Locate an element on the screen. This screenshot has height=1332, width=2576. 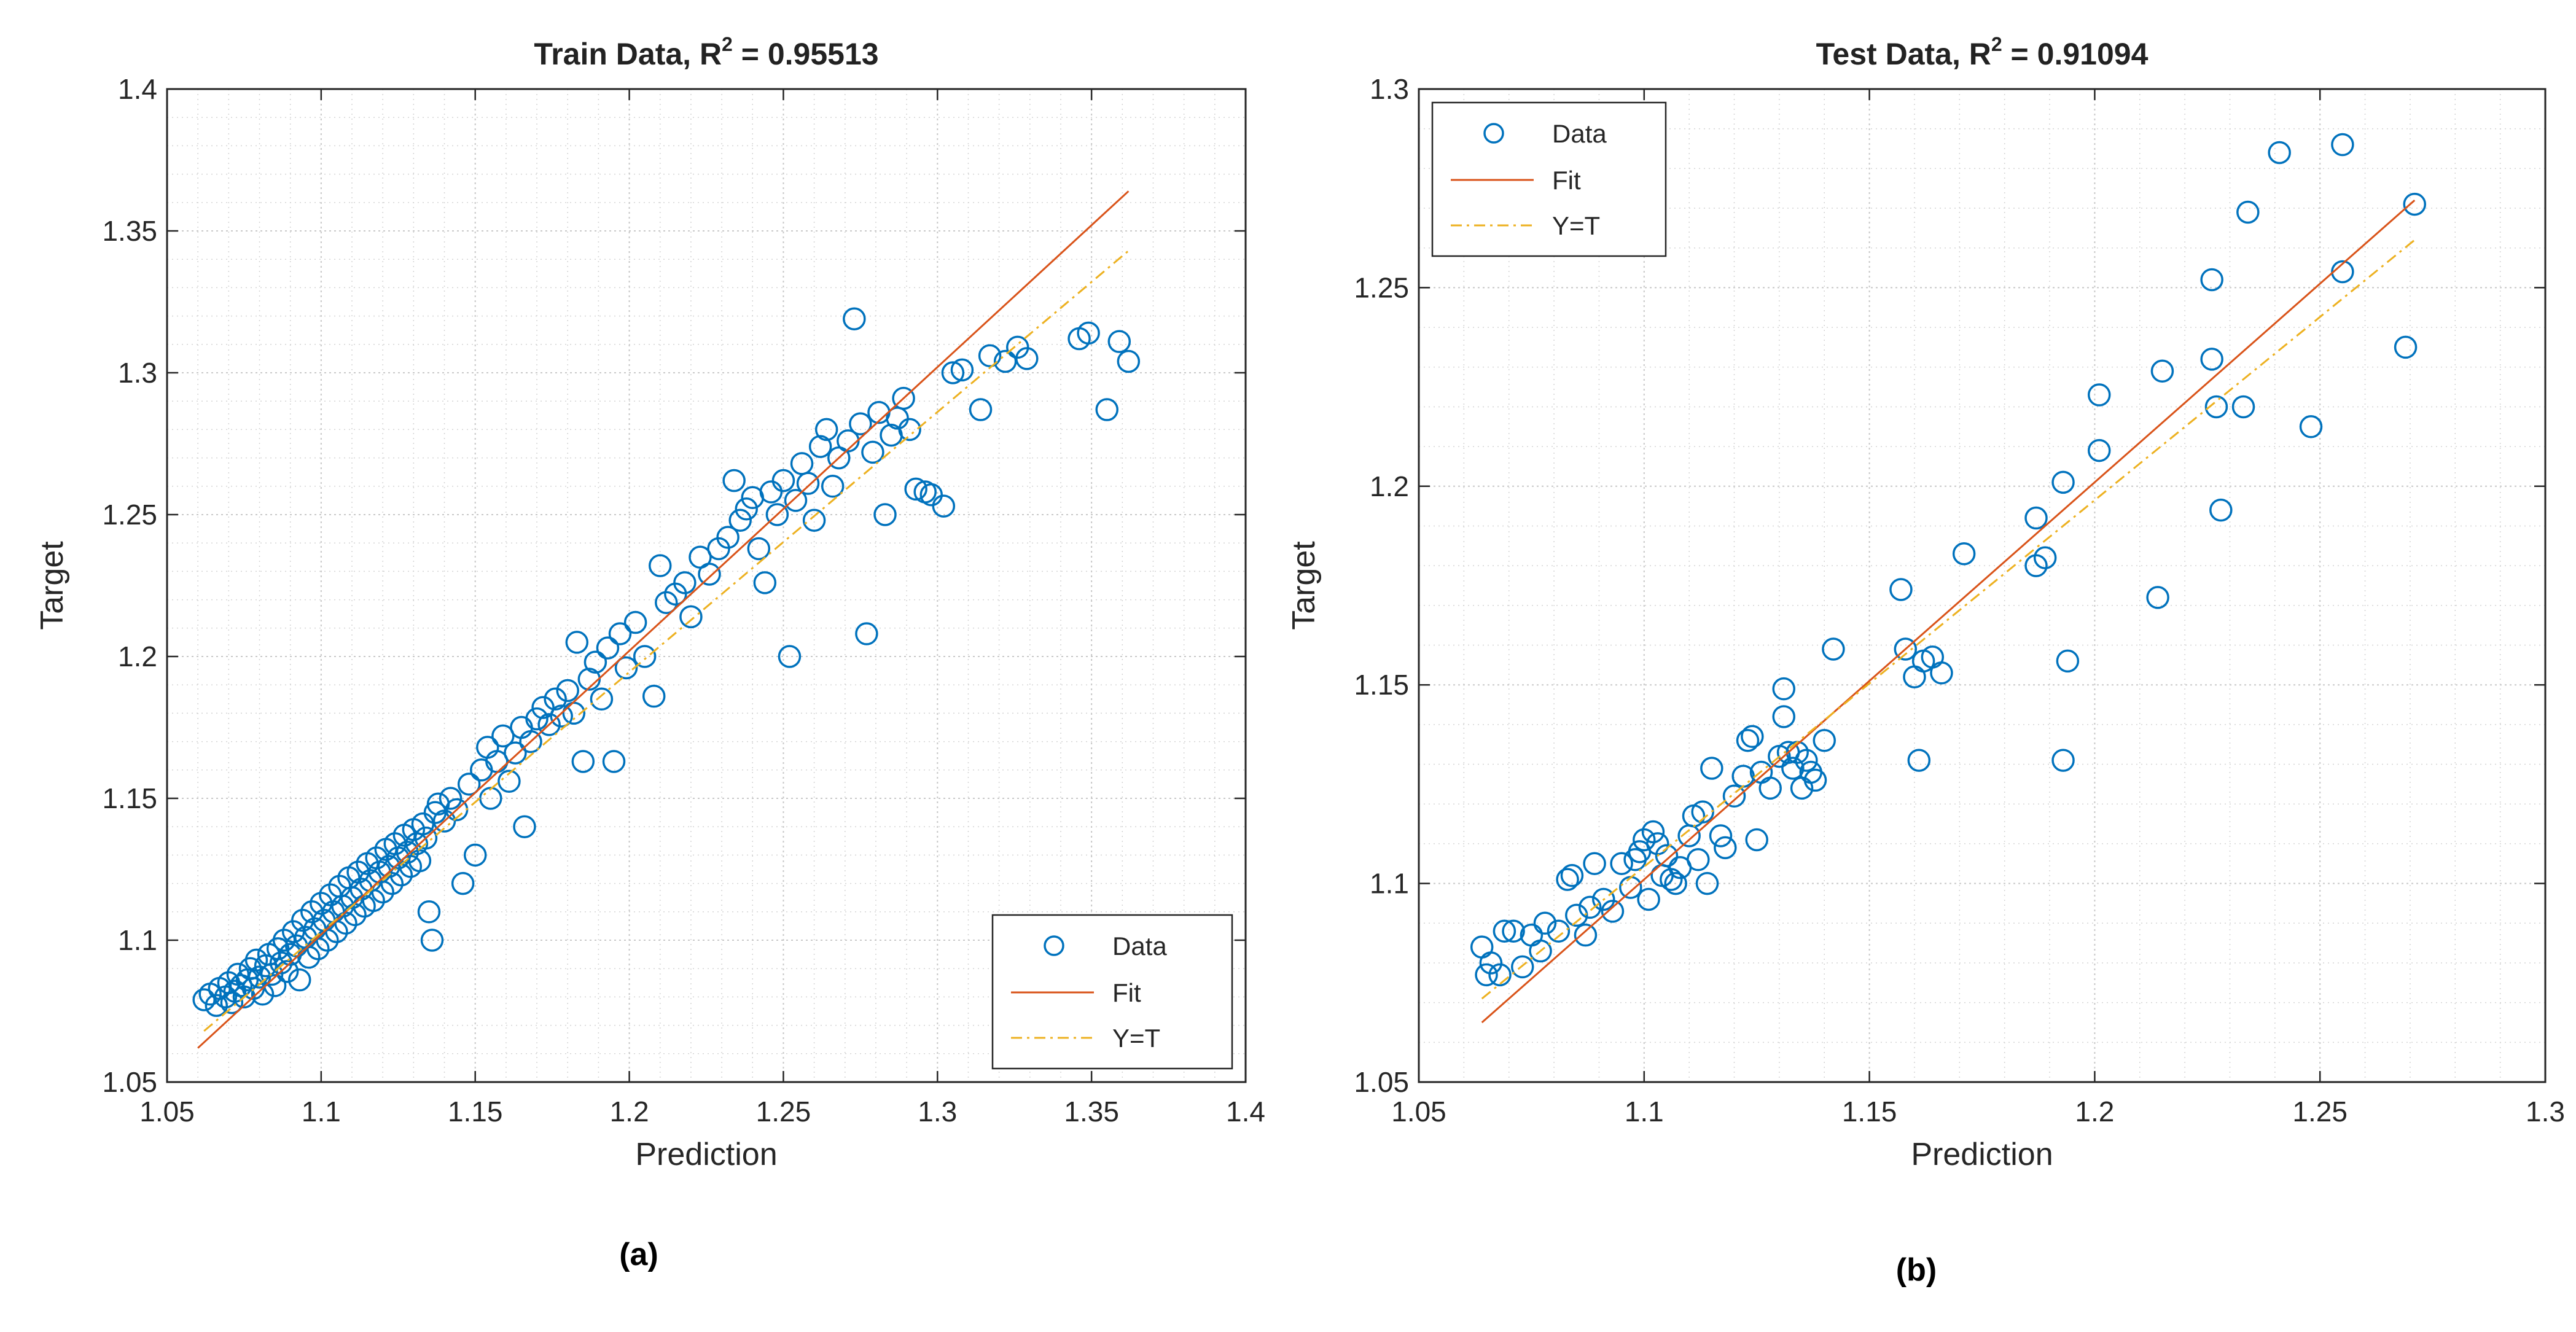
test-title-prefix: Test Data, R is located at coordinates (1903, 54).